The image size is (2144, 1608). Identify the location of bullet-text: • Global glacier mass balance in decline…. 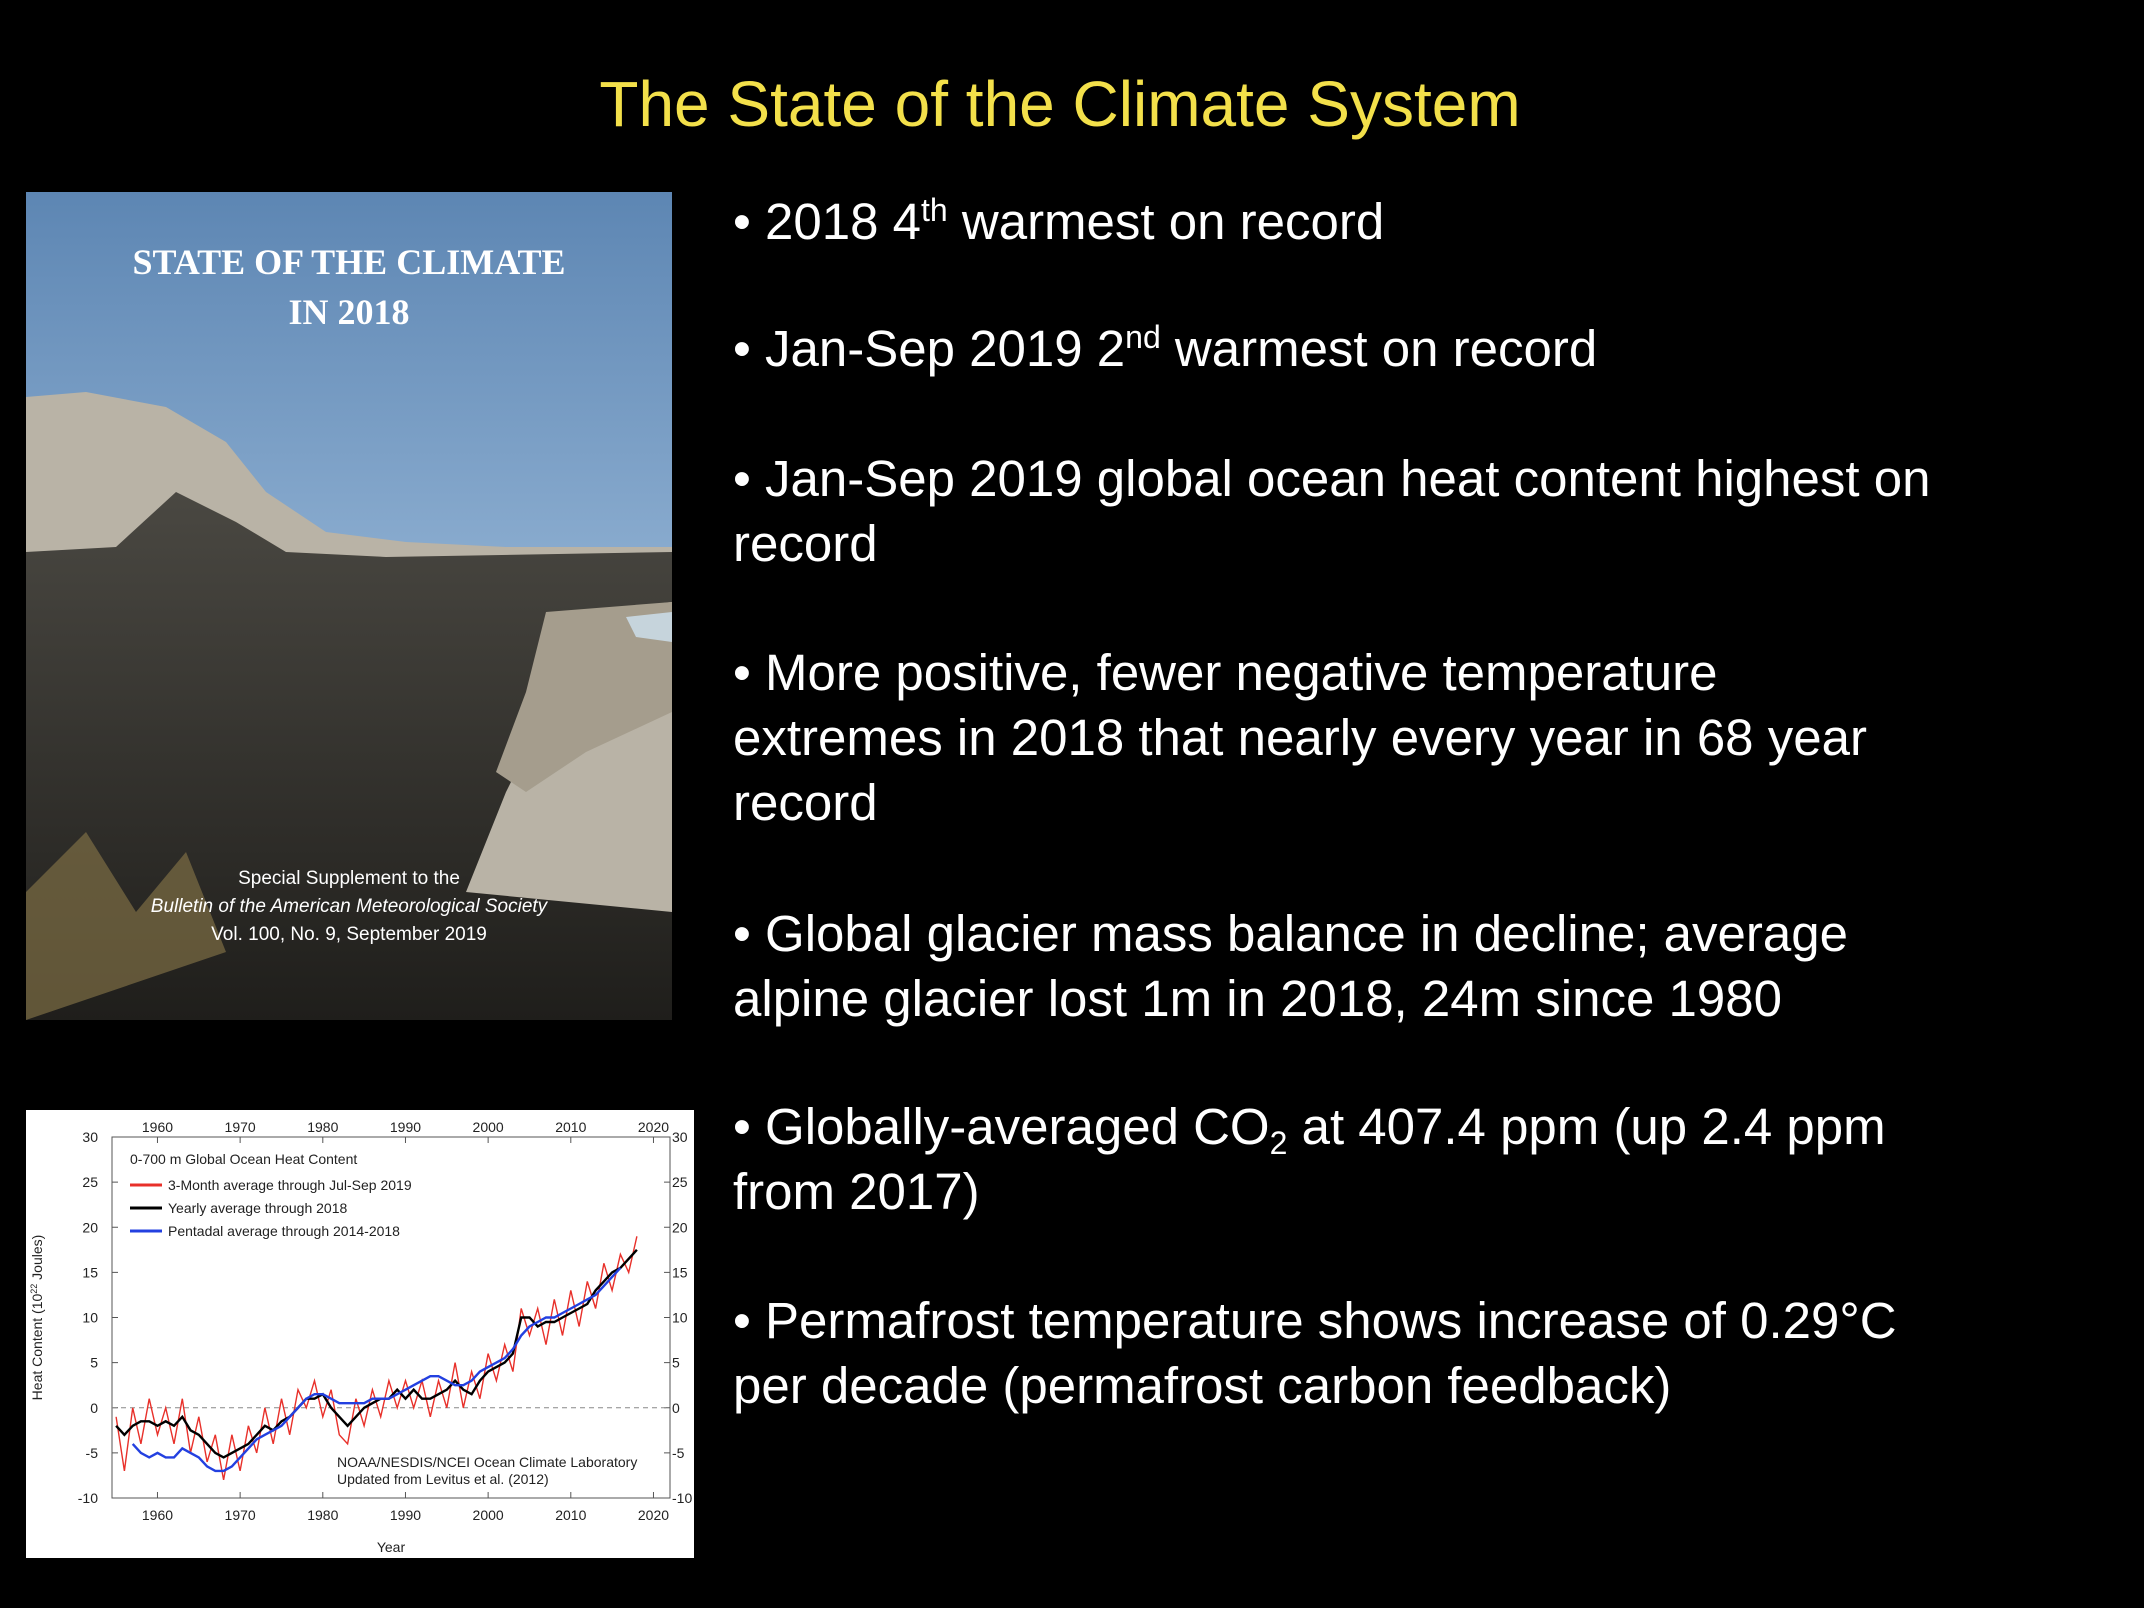
(1290, 933).